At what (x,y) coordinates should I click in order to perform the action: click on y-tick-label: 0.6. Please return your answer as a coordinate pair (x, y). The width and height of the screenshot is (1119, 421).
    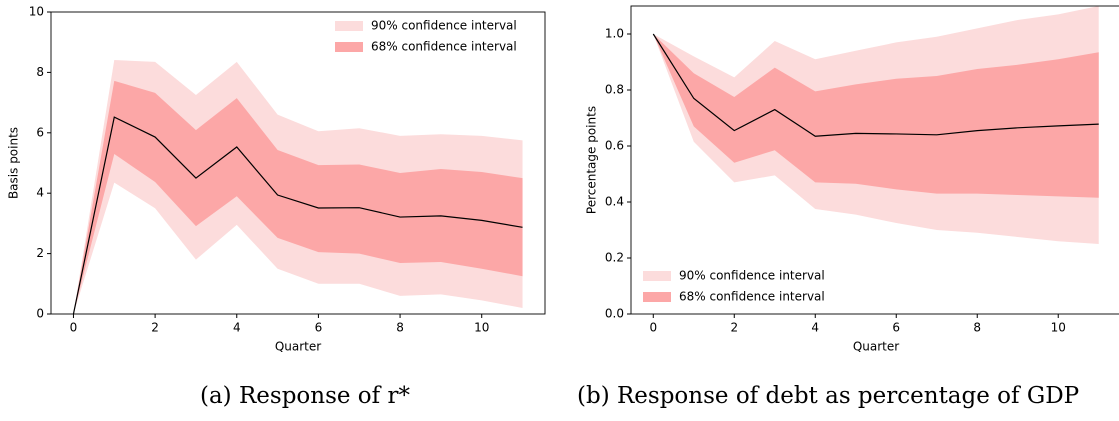
    Looking at the image, I should click on (614, 146).